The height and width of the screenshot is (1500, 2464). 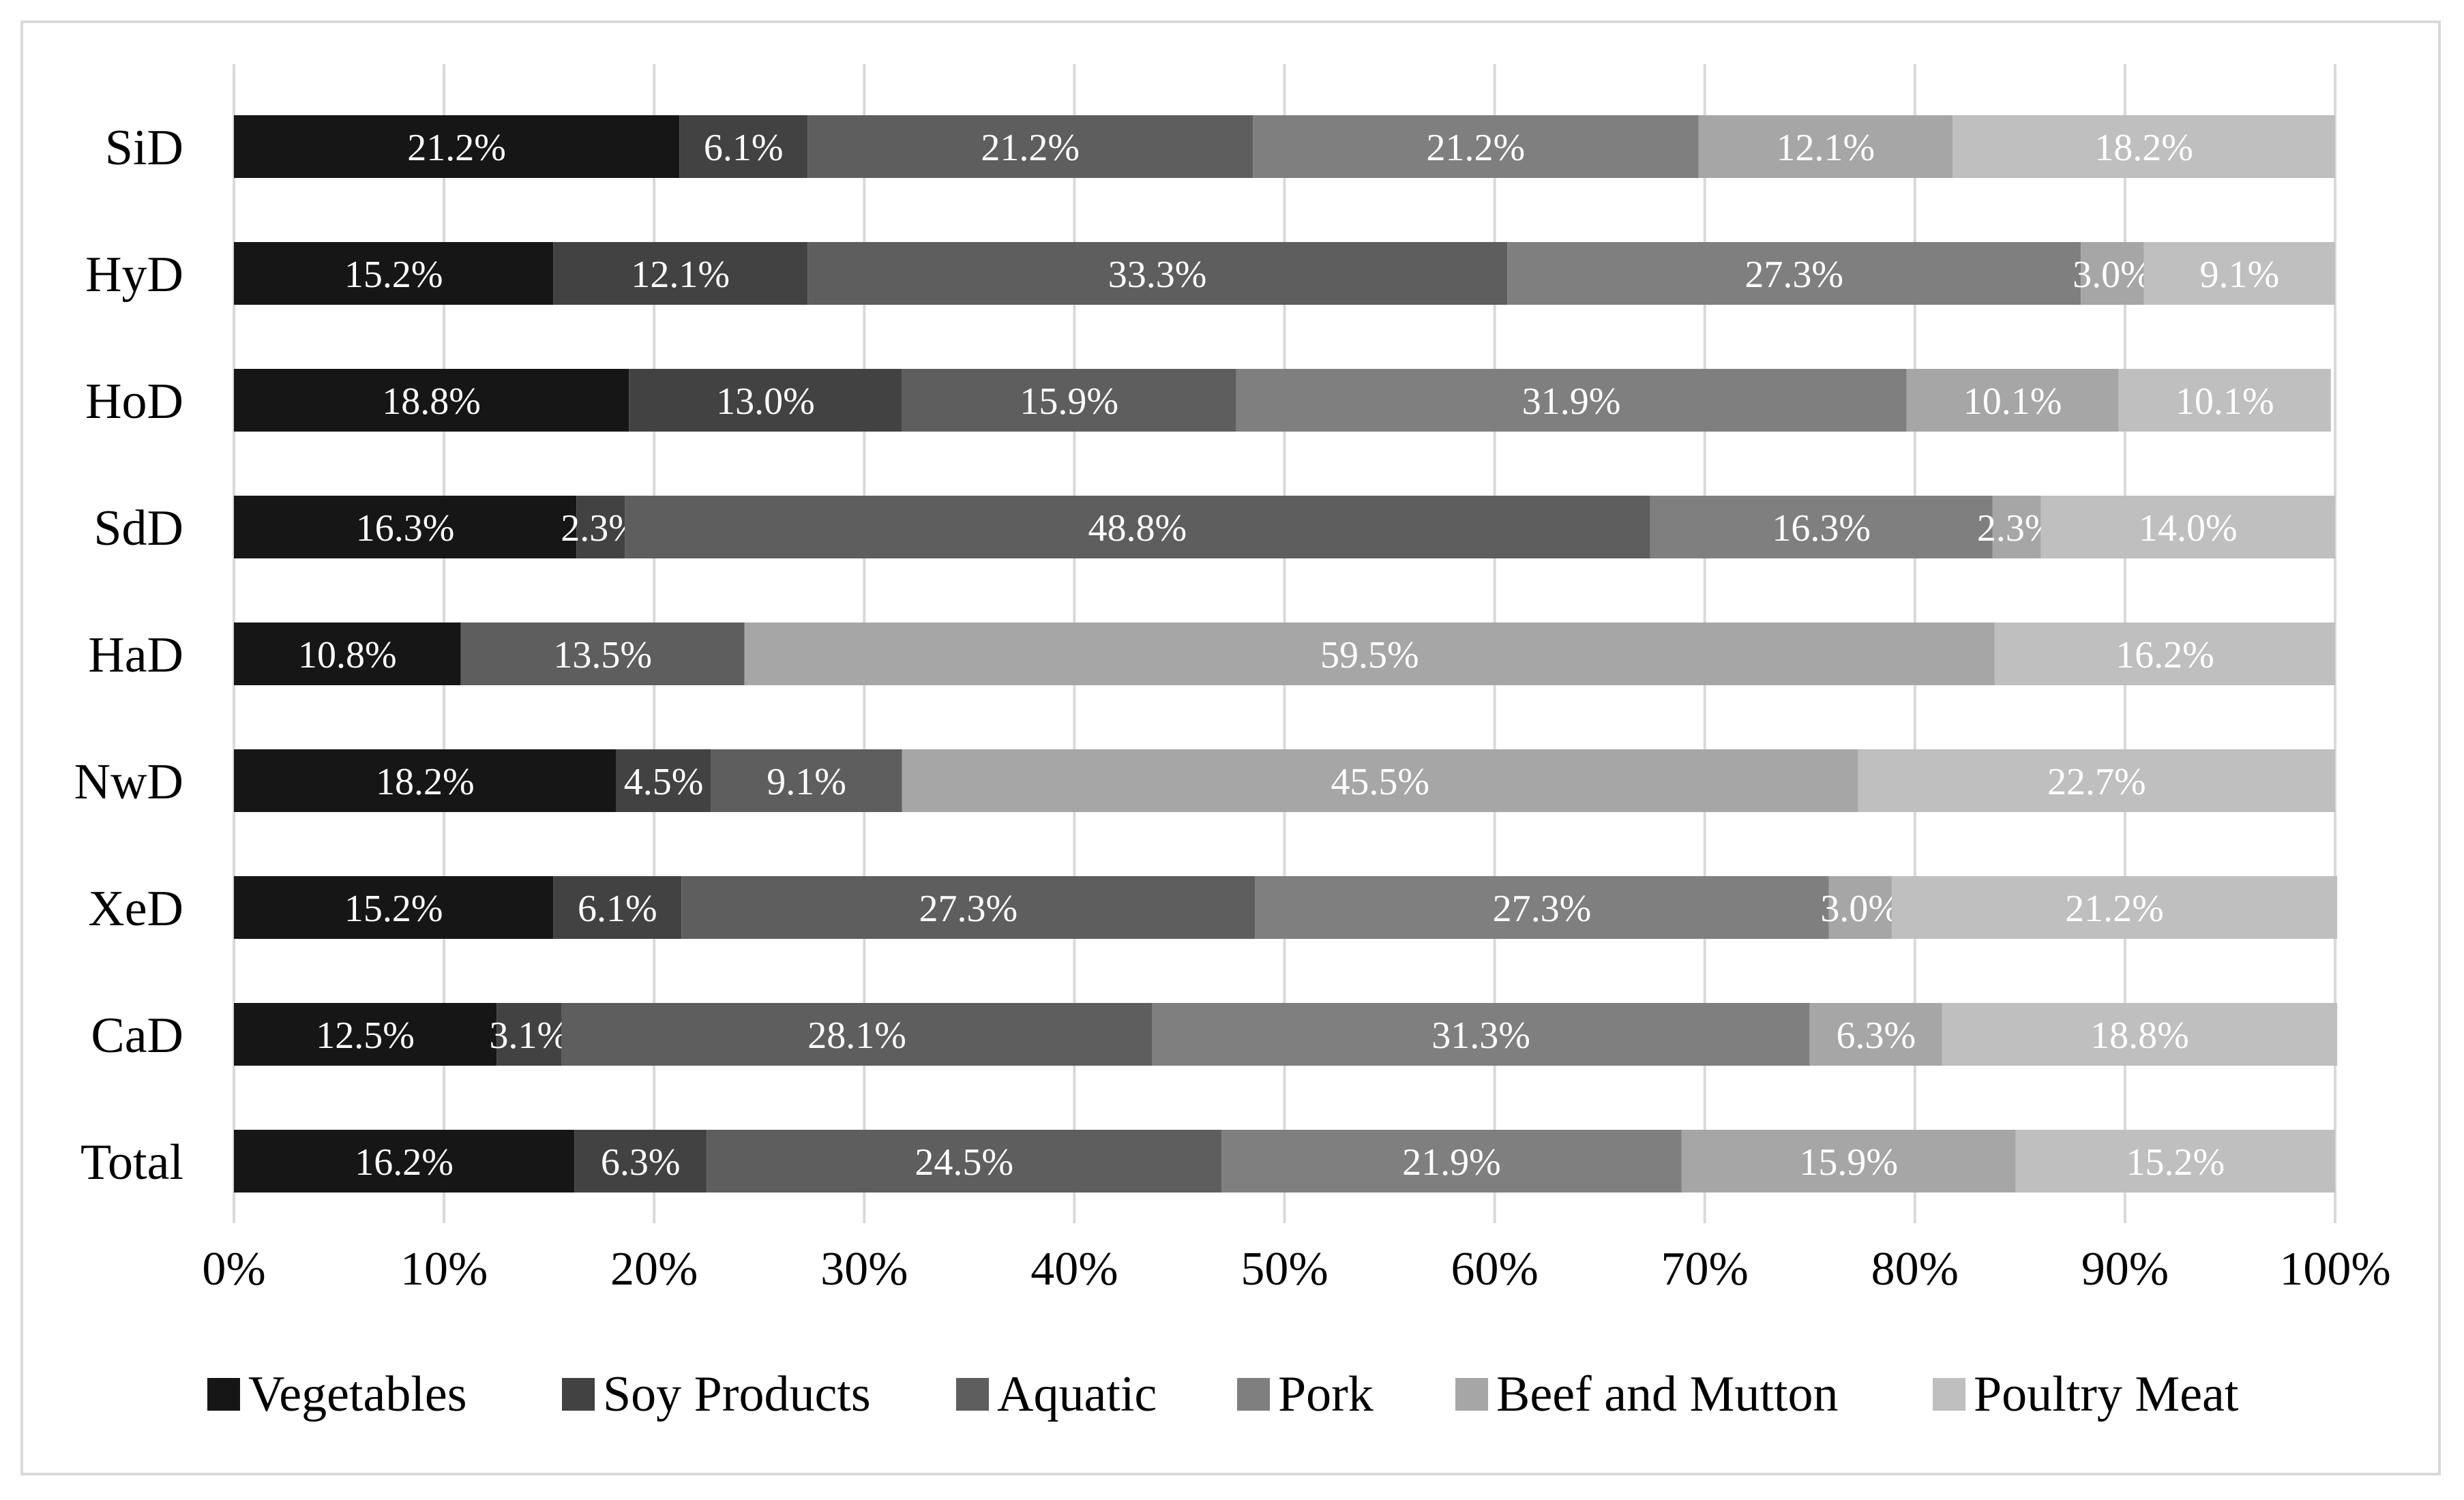 What do you see at coordinates (1494, 1269) in the screenshot?
I see `x-tick-label: 60%` at bounding box center [1494, 1269].